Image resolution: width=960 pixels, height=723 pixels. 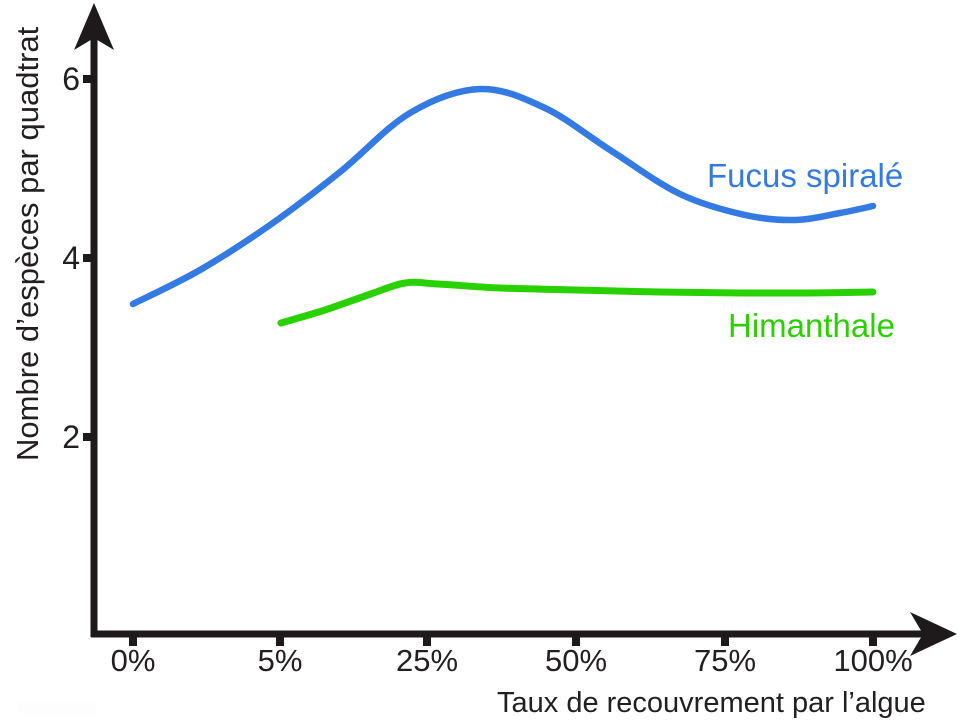 What do you see at coordinates (811, 325) in the screenshot?
I see `series-label-himanthale: Himanthale` at bounding box center [811, 325].